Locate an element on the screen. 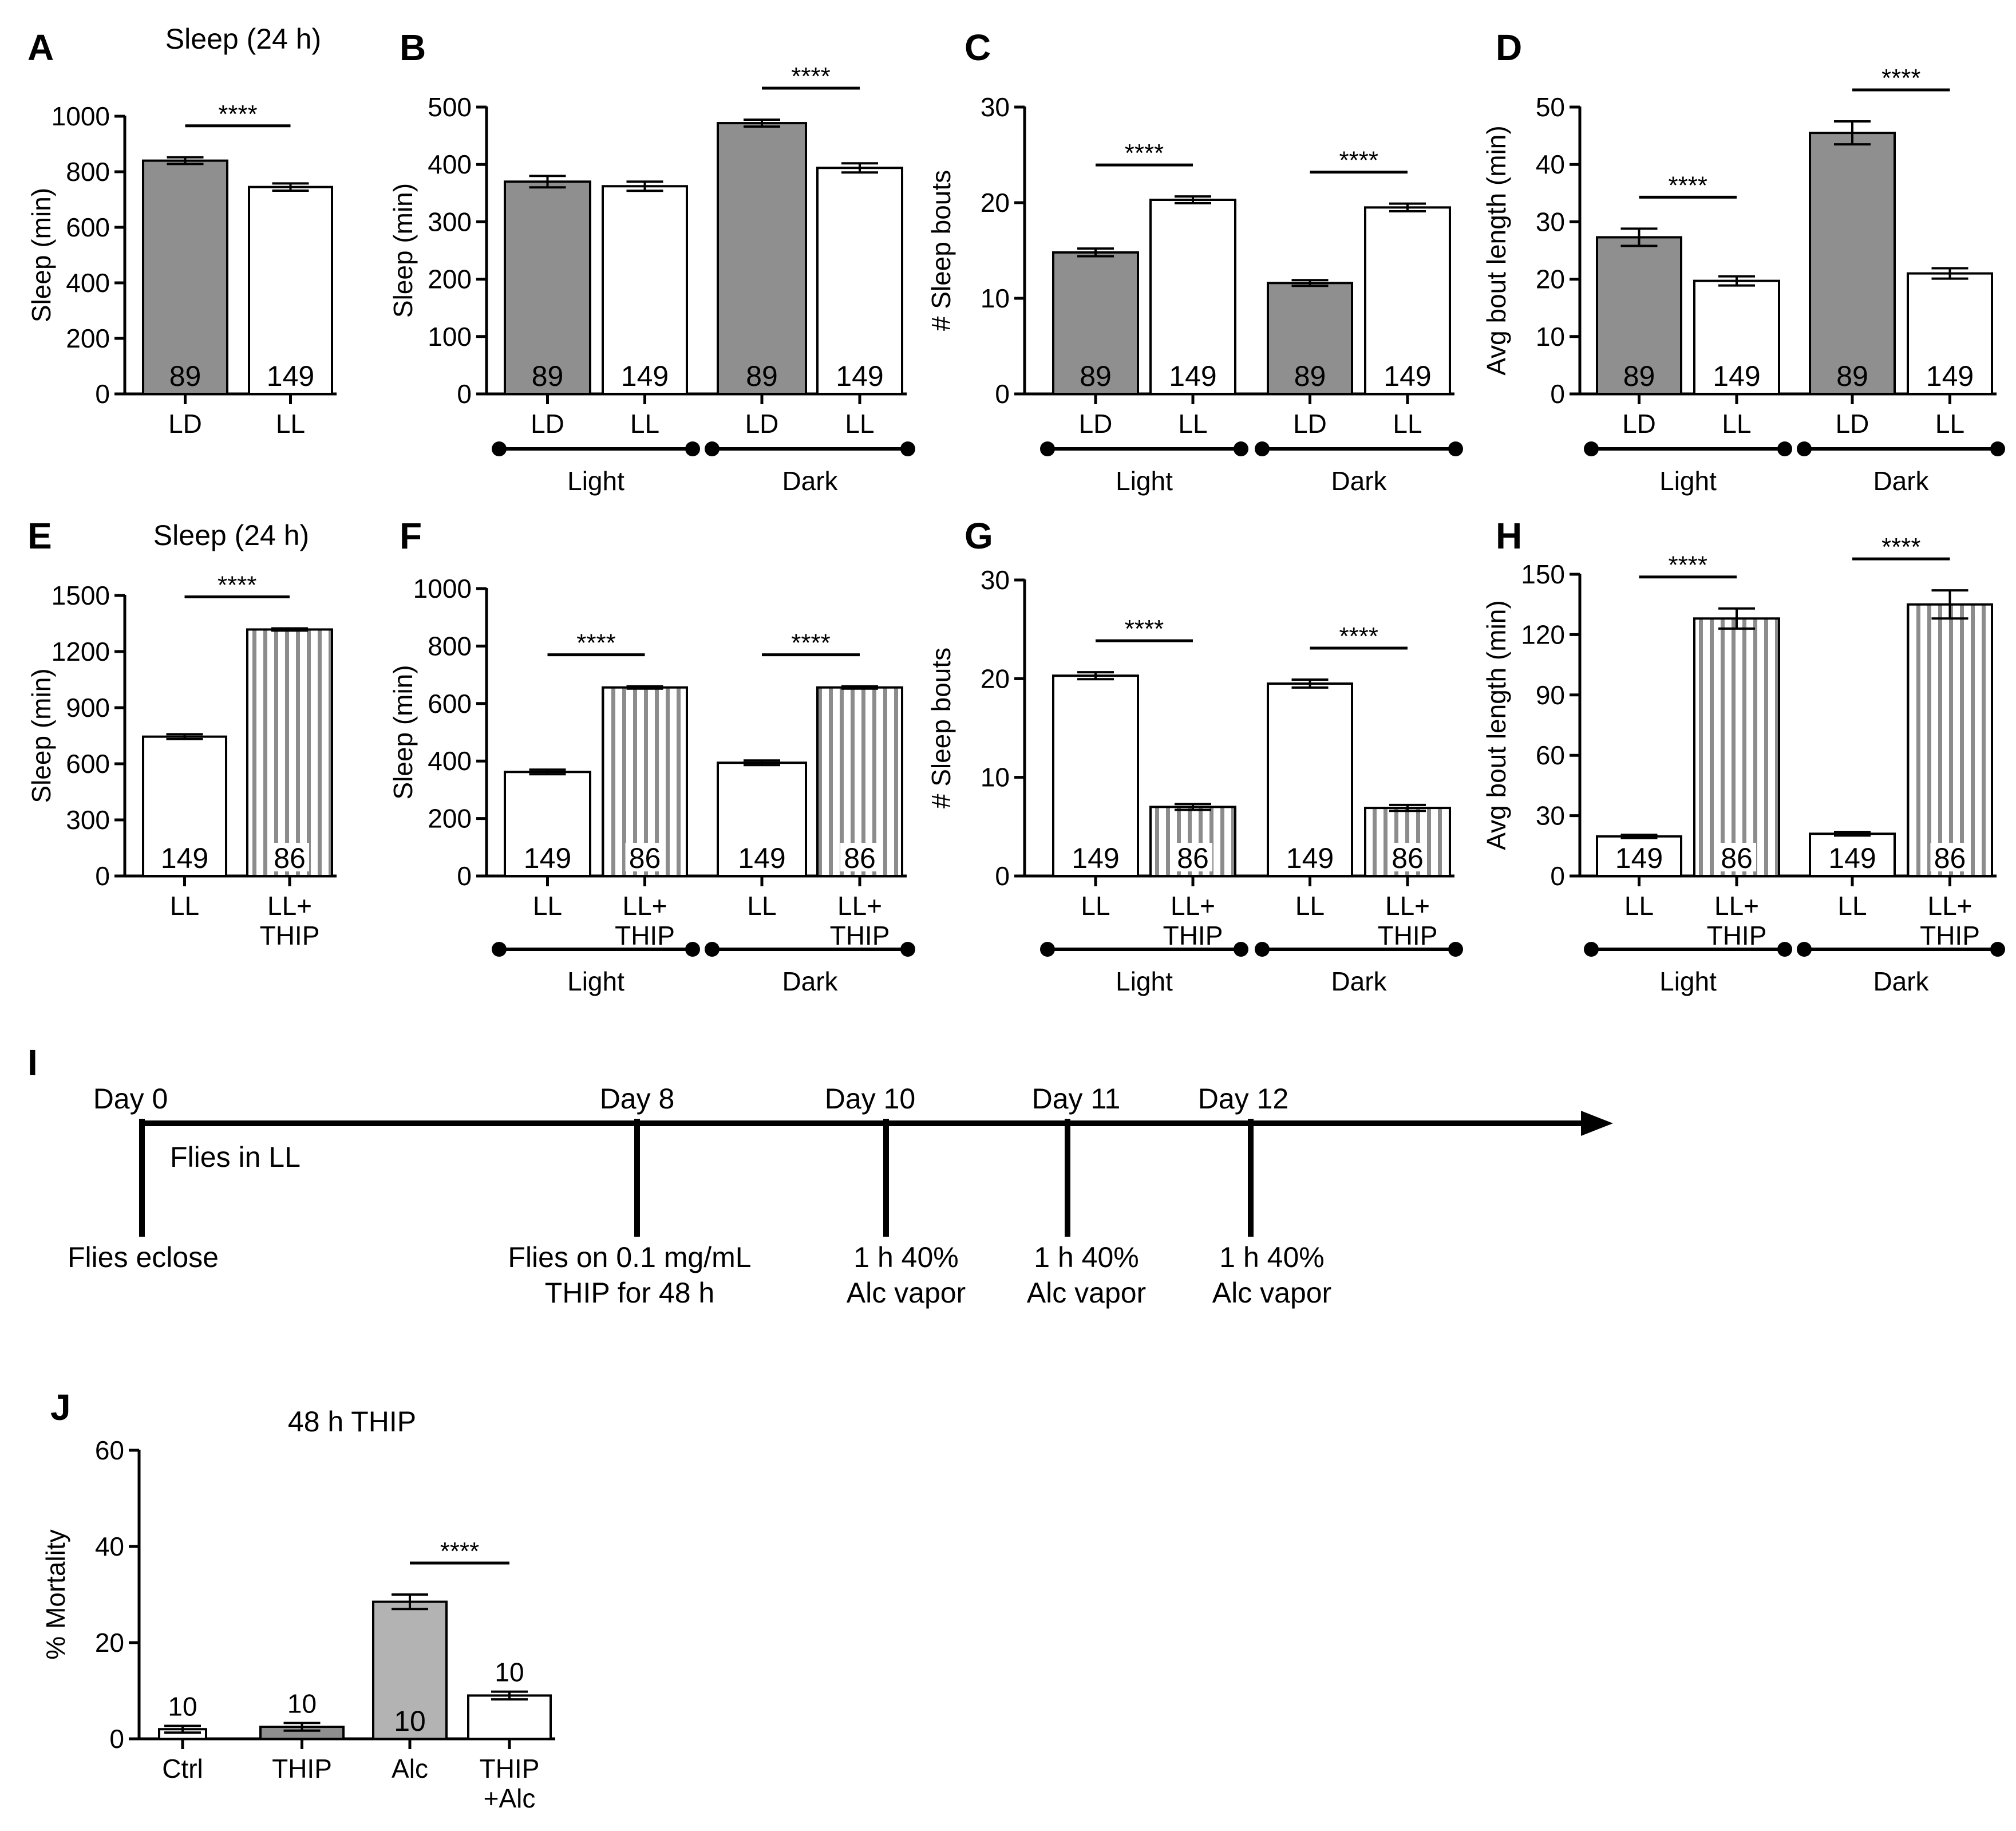 This screenshot has height=1831, width=2016. timeline-day-label: Day 12 is located at coordinates (1243, 1099).